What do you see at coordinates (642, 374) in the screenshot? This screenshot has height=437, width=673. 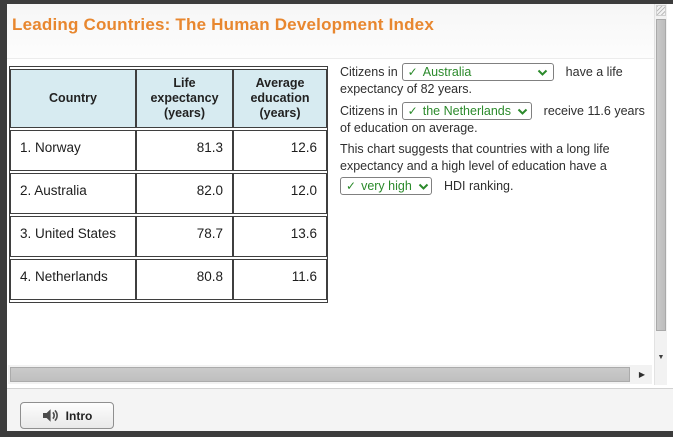 I see `scroll-right-arrow-icon: ▶` at bounding box center [642, 374].